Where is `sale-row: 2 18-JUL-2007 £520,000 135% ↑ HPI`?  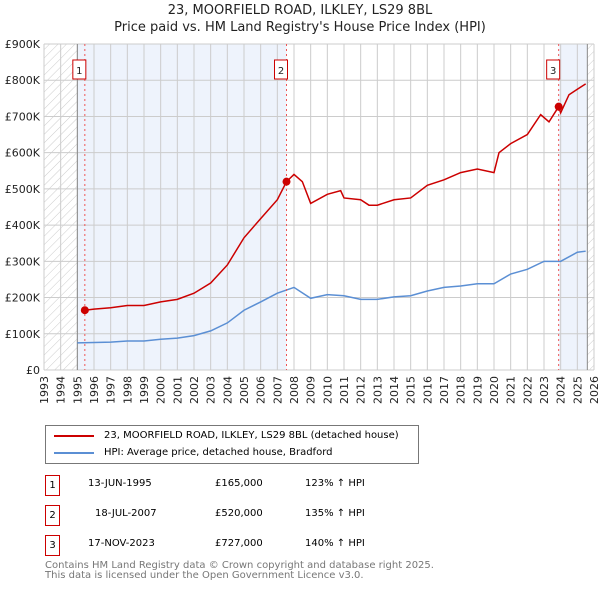
sale-row: 2 18-JUL-2007 £520,000 135% ↑ HPI is located at coordinates (255, 515).